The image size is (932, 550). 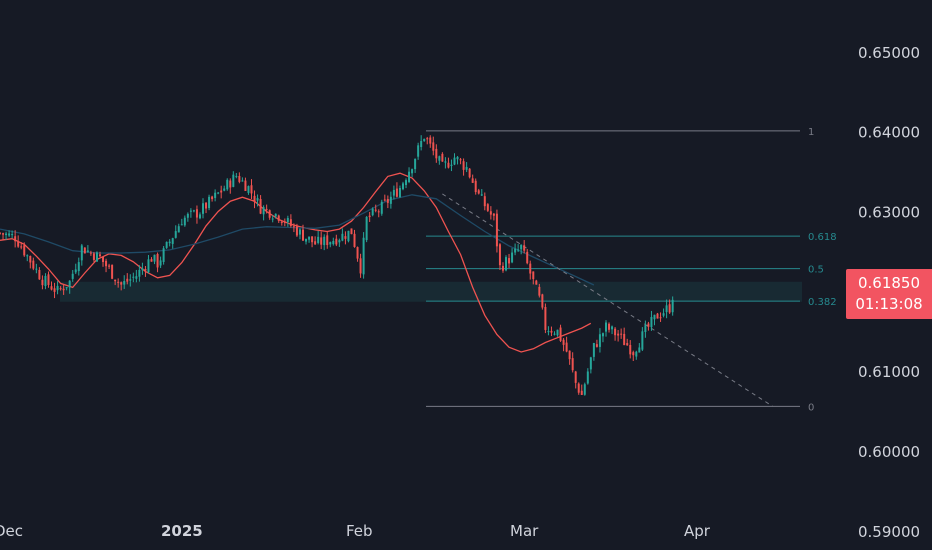 What do you see at coordinates (811, 407) in the screenshot?
I see `fib-level-label: 0` at bounding box center [811, 407].